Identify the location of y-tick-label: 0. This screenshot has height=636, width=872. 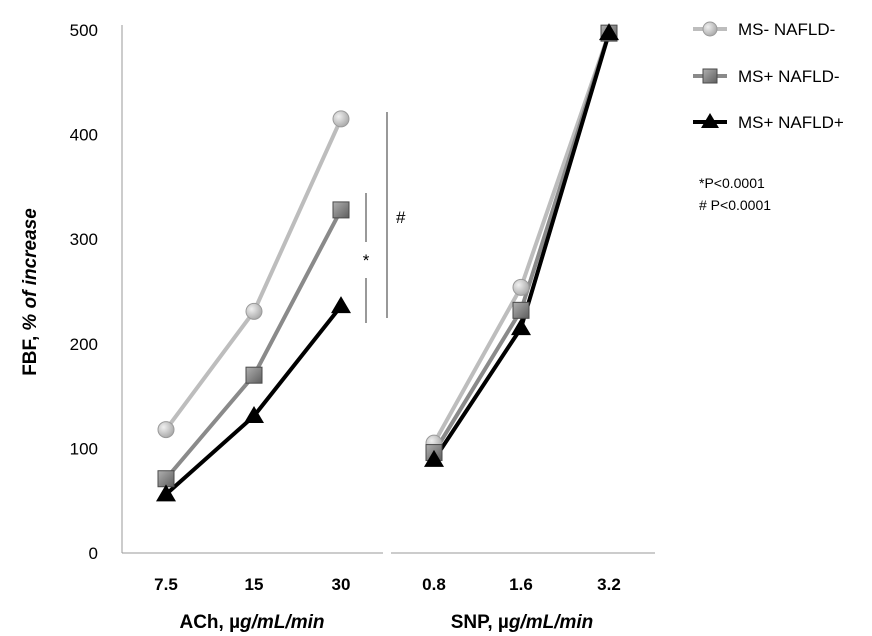
(93, 553).